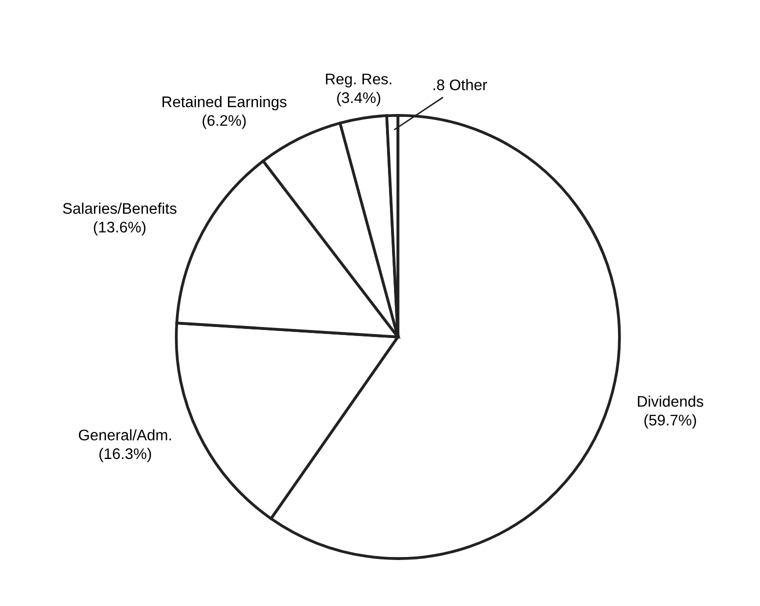 This screenshot has height=606, width=760. What do you see at coordinates (120, 228) in the screenshot?
I see `data-label: (13.6%)` at bounding box center [120, 228].